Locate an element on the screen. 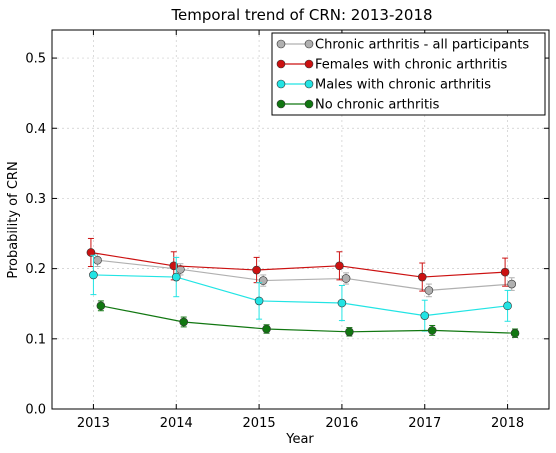 This screenshot has height=453, width=556. x-axis-label: Year is located at coordinates (299, 439).